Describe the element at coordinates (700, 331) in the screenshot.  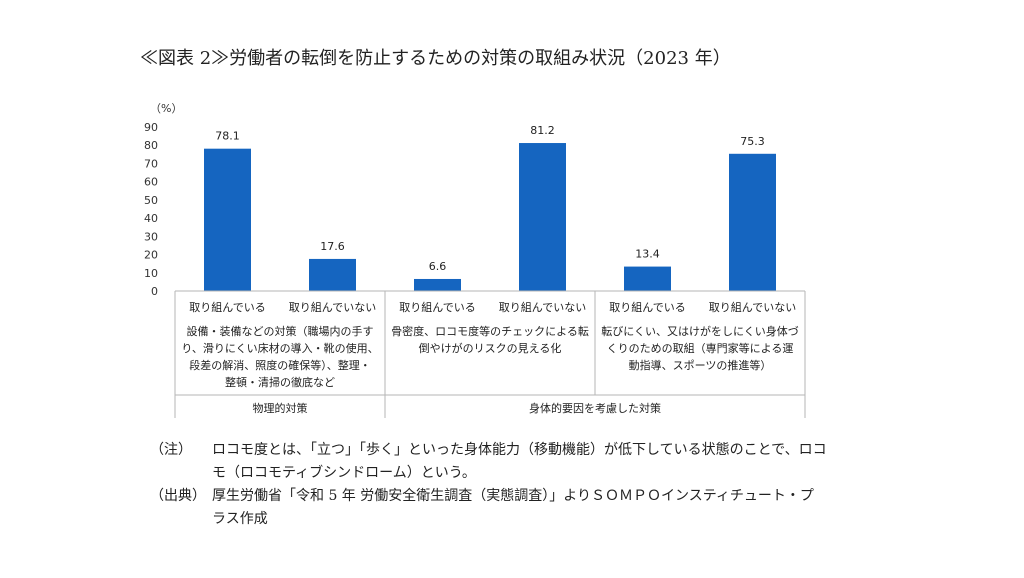
I see `measure-description-line: 転びにくい、又はけがをしにくい身体づ` at that location.